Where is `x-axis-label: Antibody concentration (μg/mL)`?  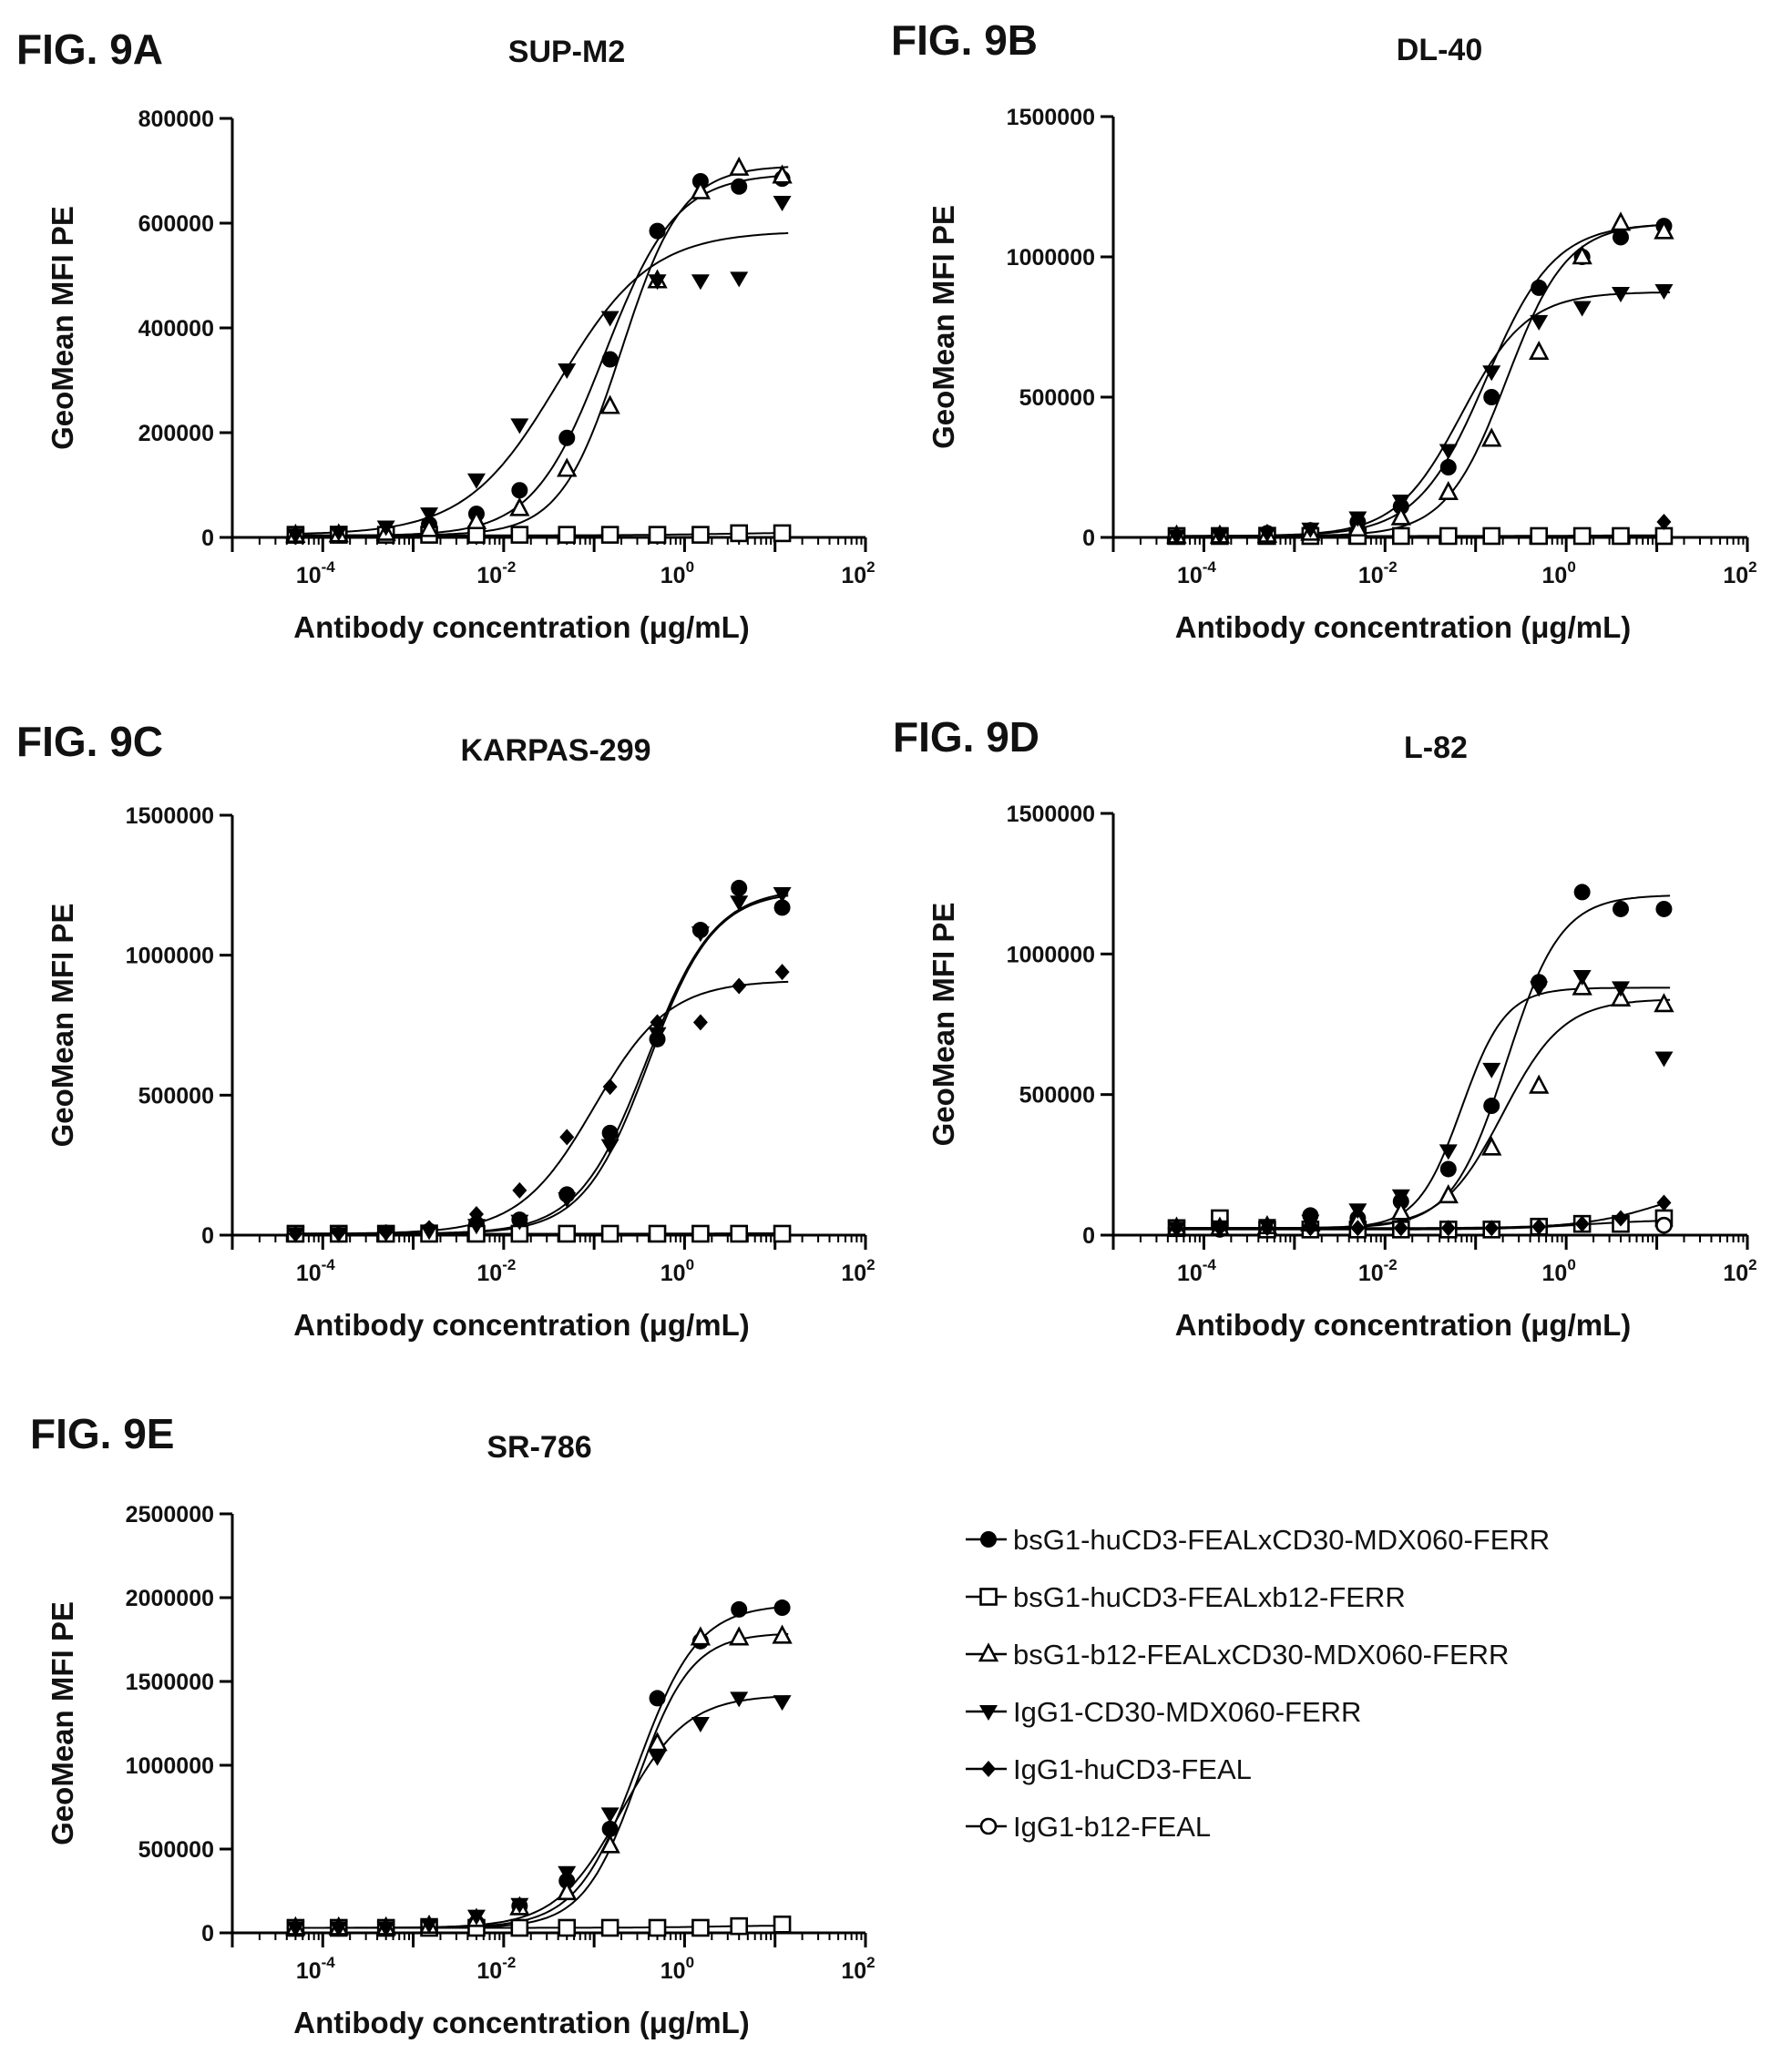
x-axis-label: Antibody concentration (μg/mL) is located at coordinates (521, 2022).